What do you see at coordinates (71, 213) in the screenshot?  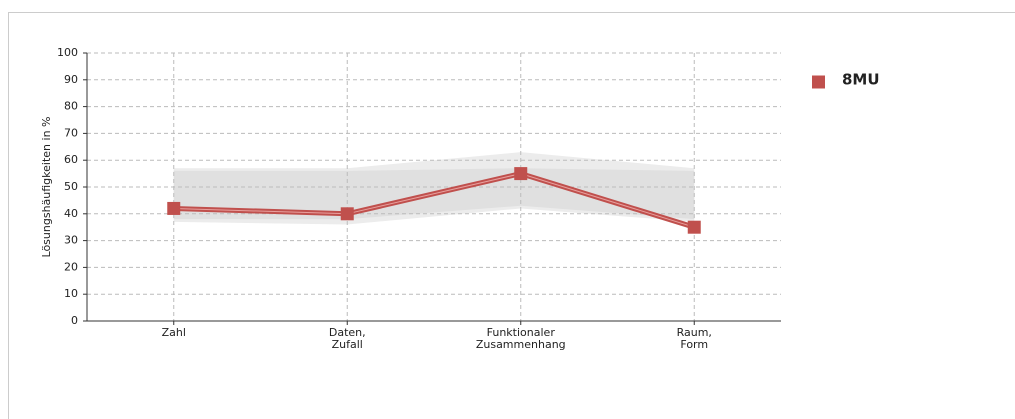 I see `y-tick-label: 40` at bounding box center [71, 213].